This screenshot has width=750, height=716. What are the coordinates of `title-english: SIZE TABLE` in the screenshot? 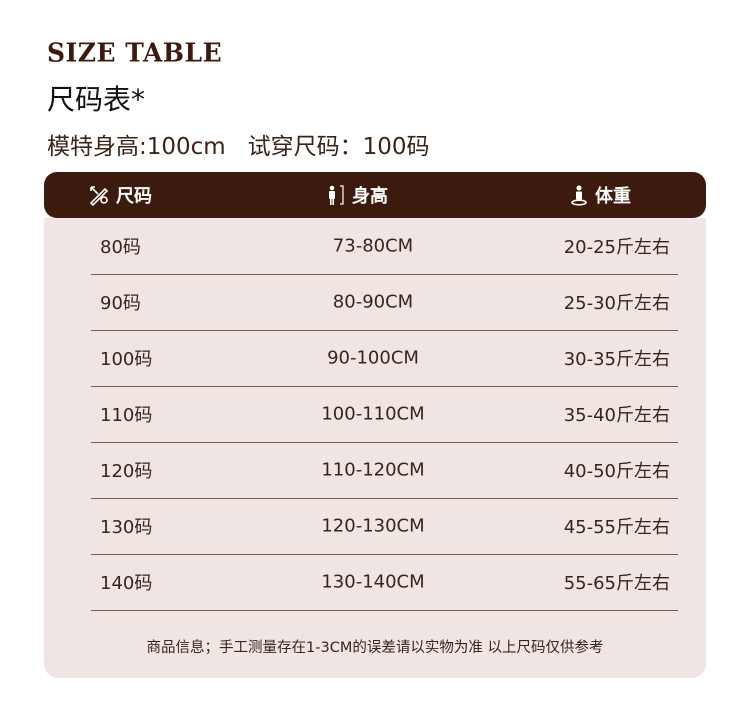 It's located at (135, 52).